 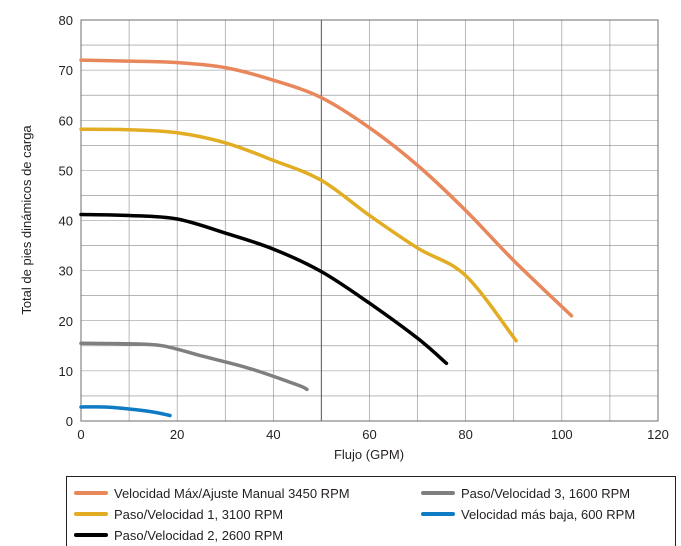 What do you see at coordinates (66, 120) in the screenshot?
I see `y-tick-label: 60` at bounding box center [66, 120].